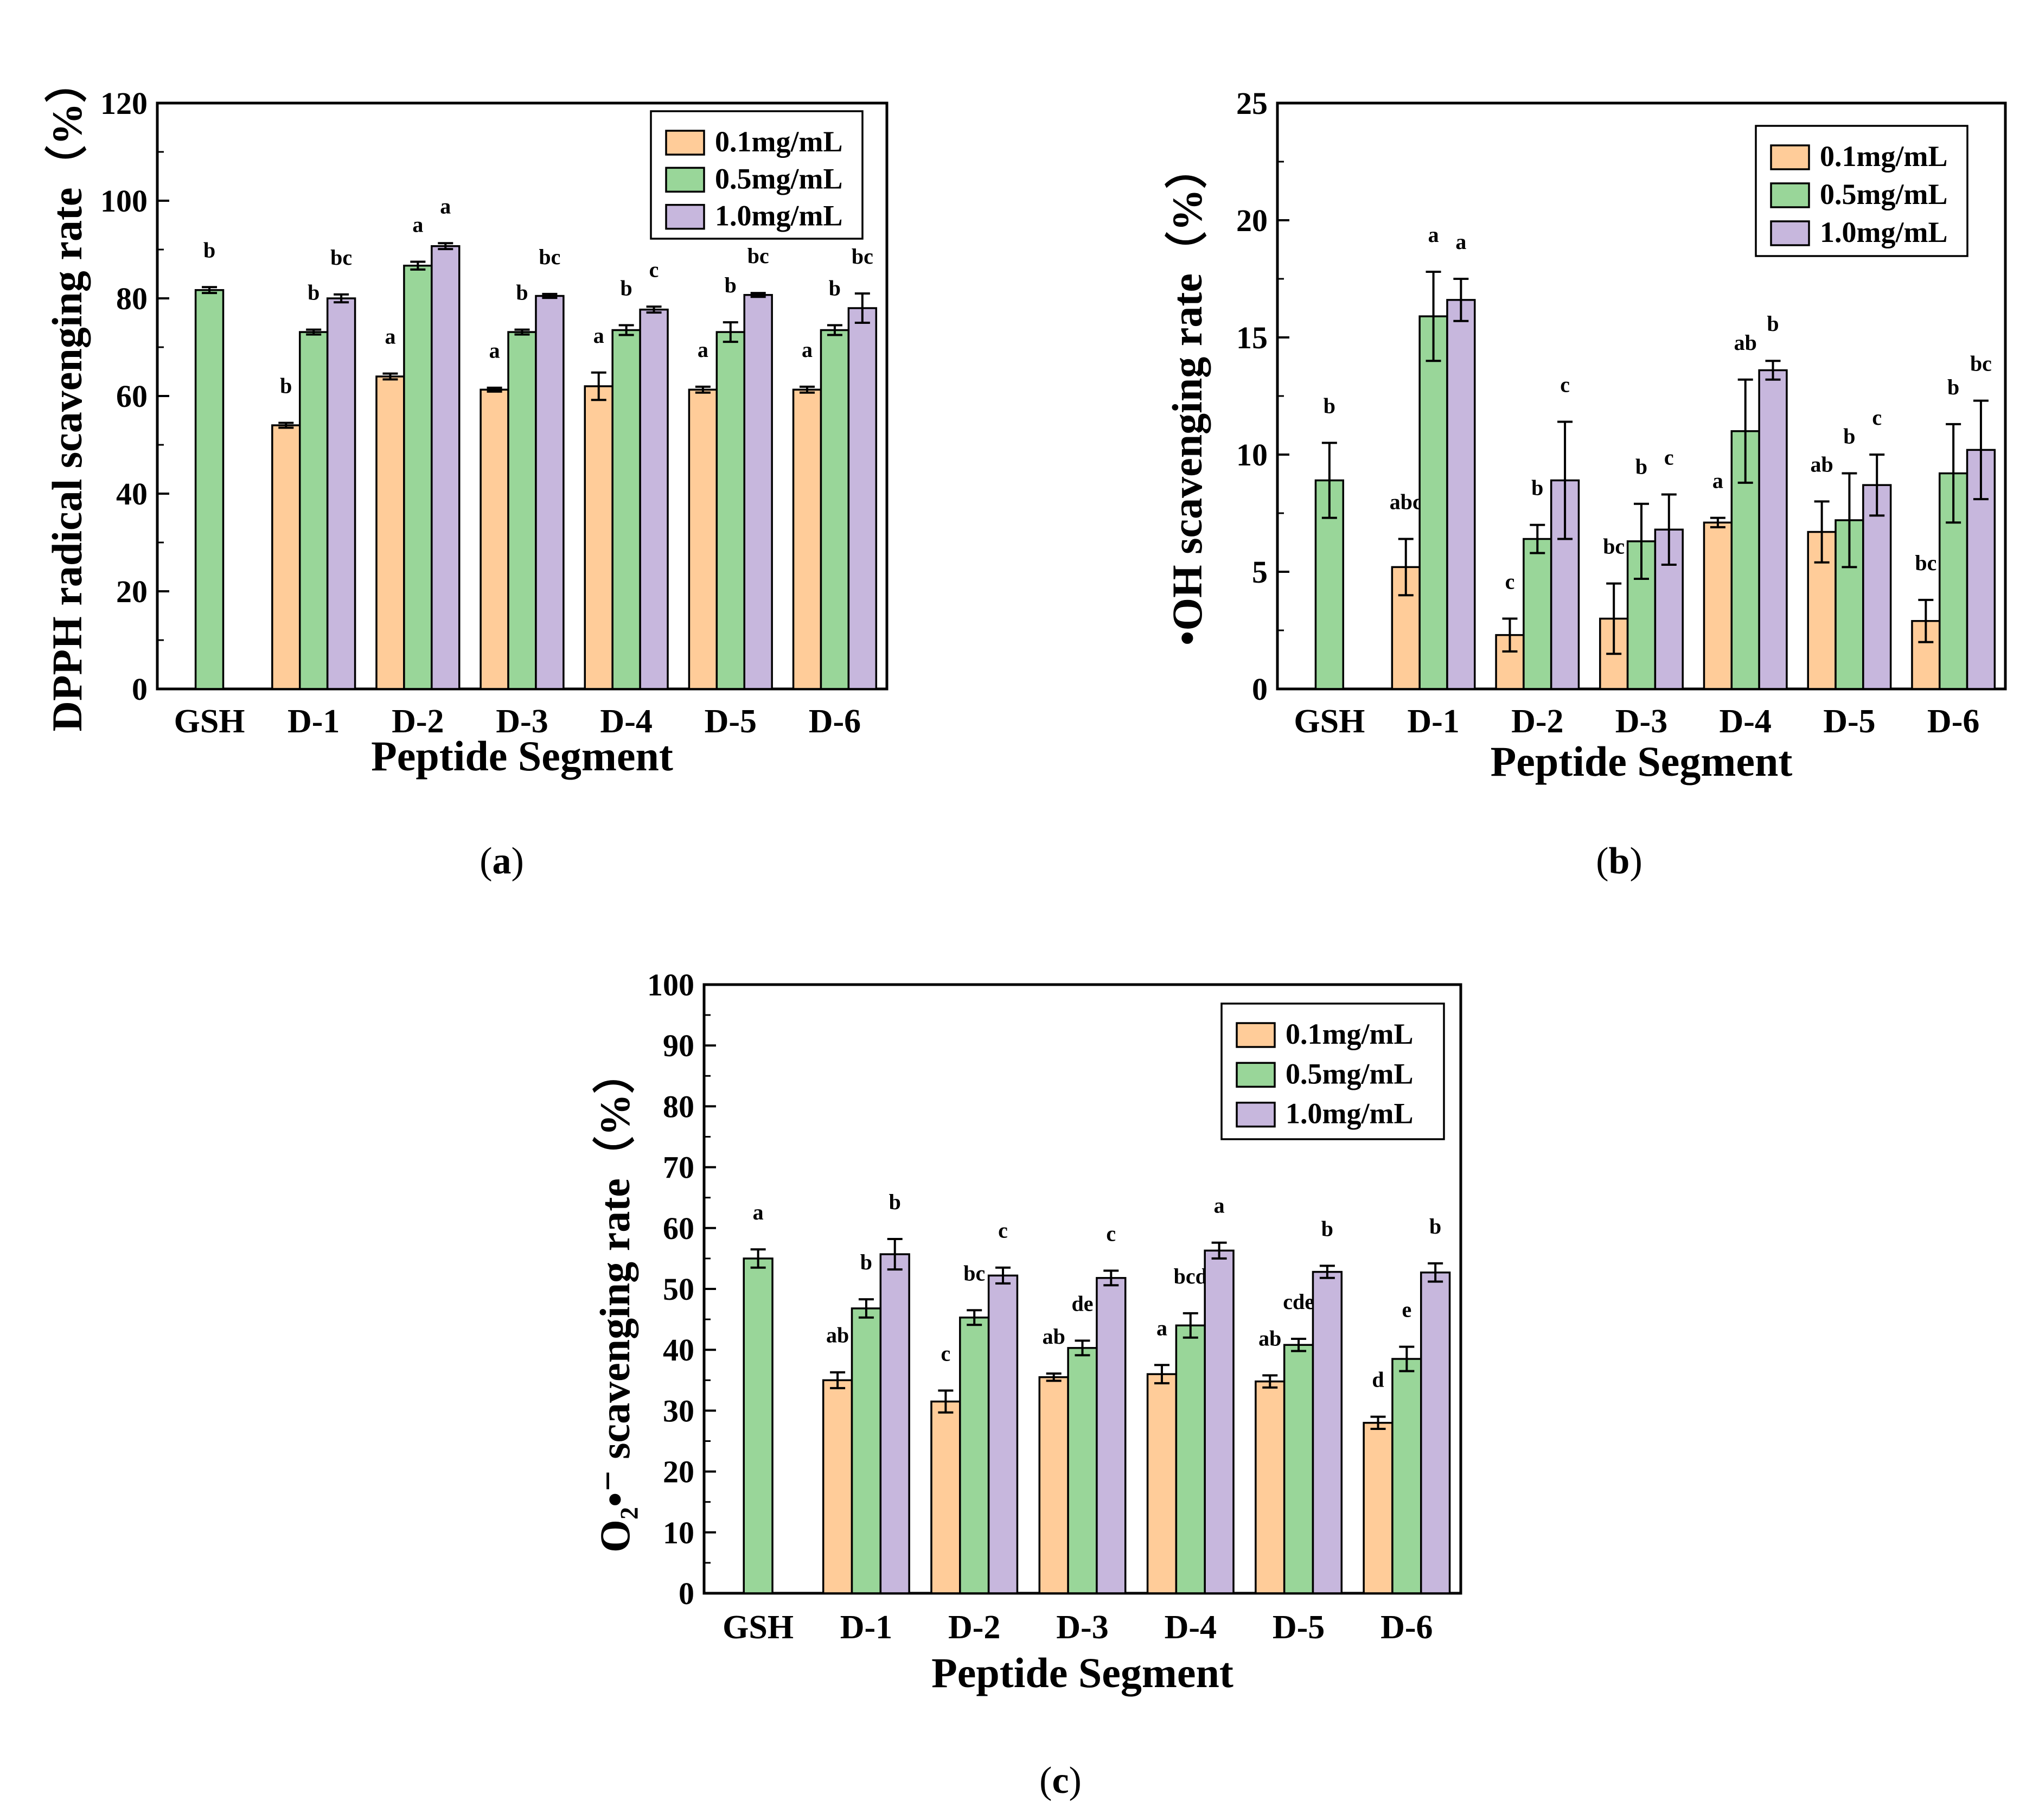 This screenshot has width=2039, height=1820. What do you see at coordinates (1060, 1781) in the screenshot?
I see `panel-caption: (c)` at bounding box center [1060, 1781].